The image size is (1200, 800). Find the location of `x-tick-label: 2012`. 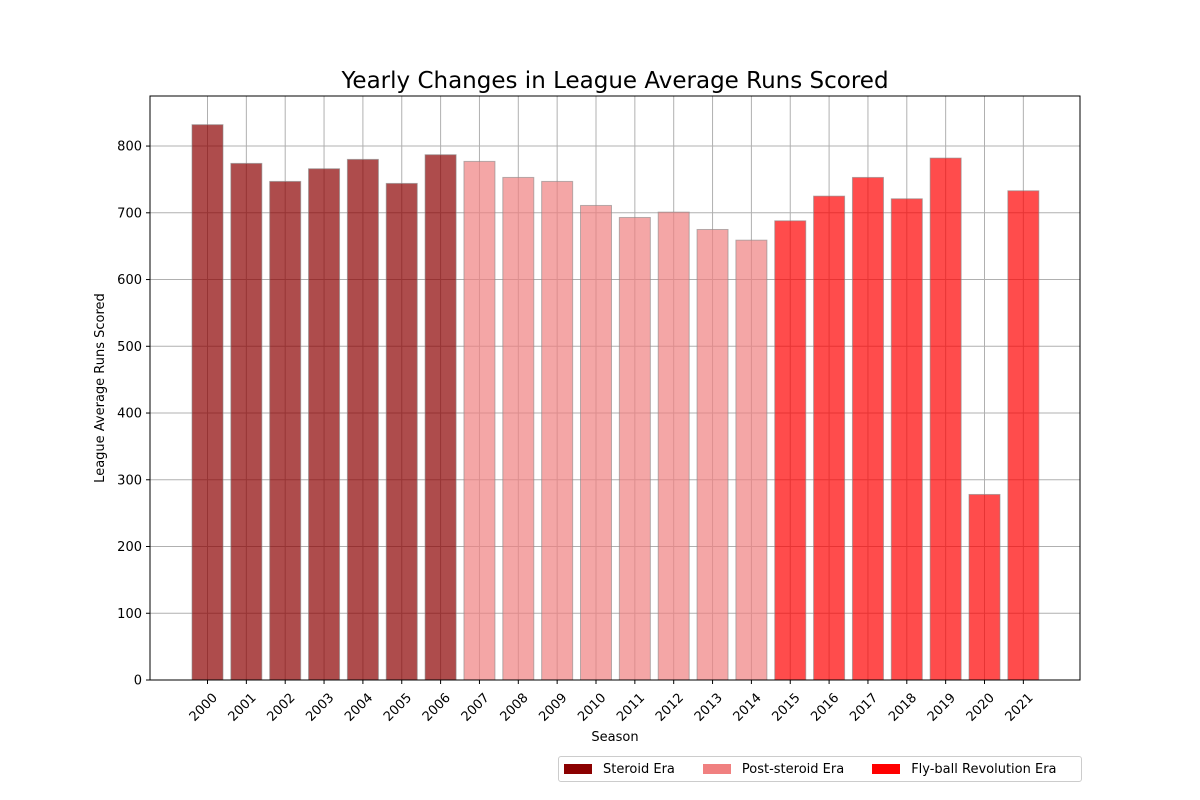

x-tick-label: 2012 is located at coordinates (670, 708).